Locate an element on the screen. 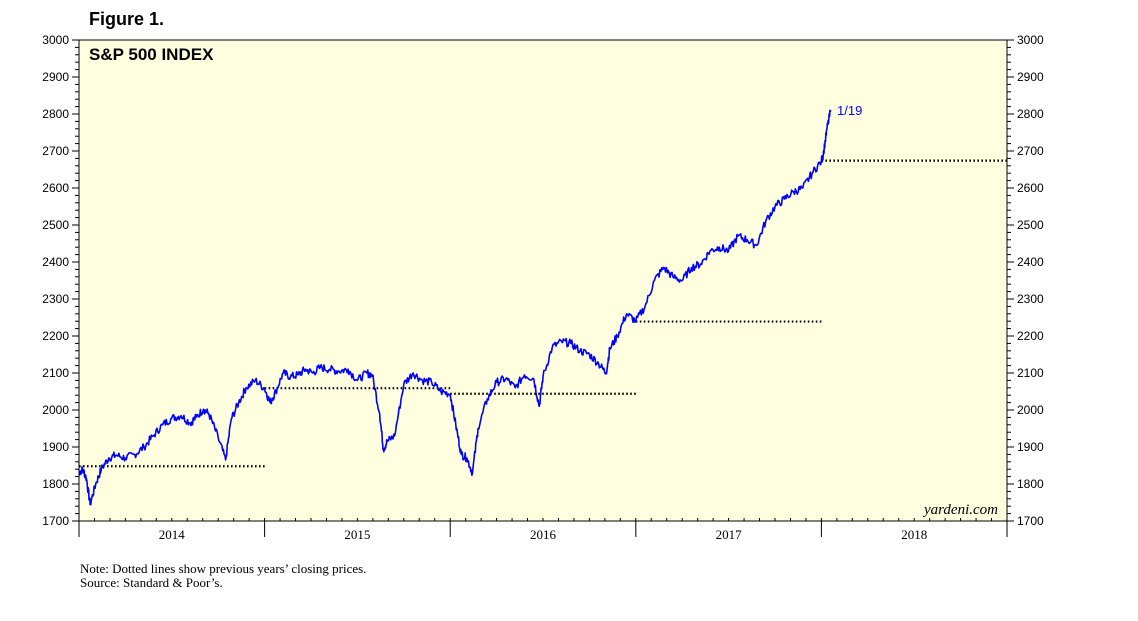 Image resolution: width=1138 pixels, height=621 pixels. y-tick-label-right: 2000 is located at coordinates (1030, 410).